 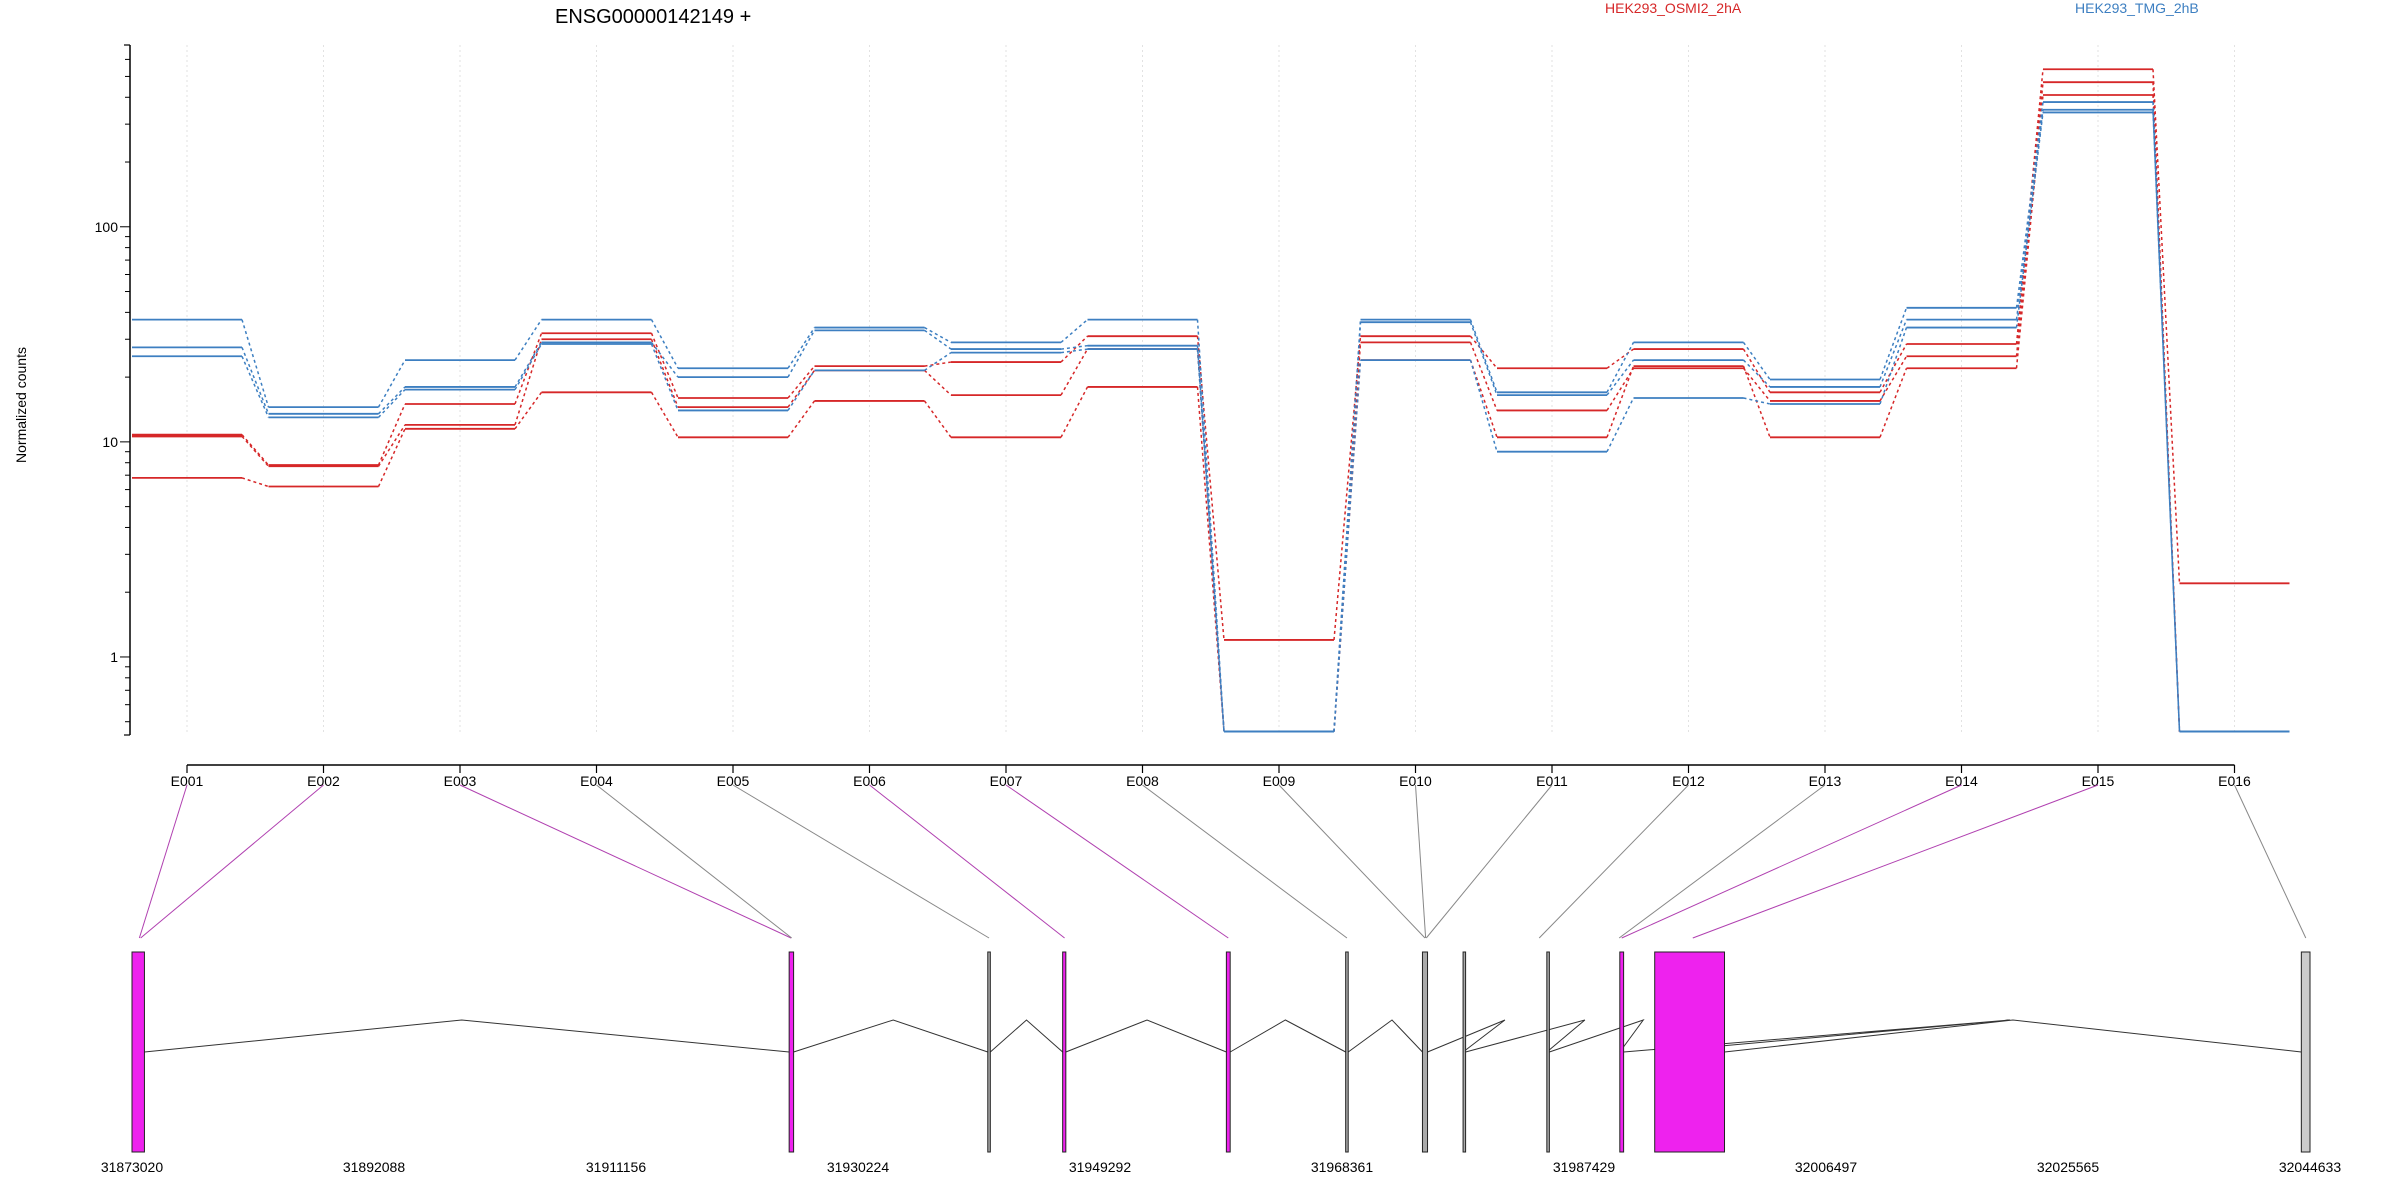 I want to click on x-tick-label-e015: E015, so click(x=2098, y=781).